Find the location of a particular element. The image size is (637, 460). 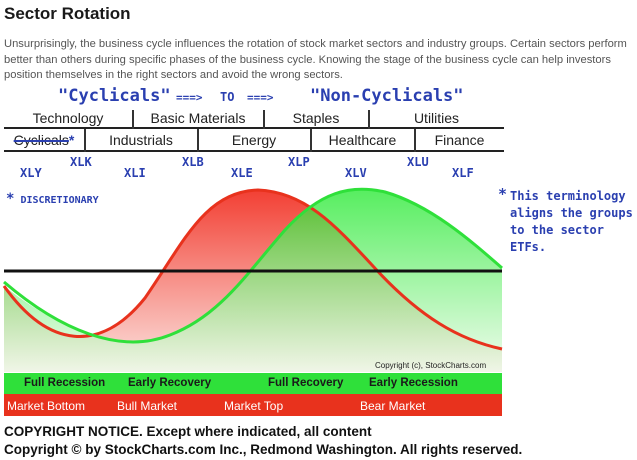

to-text: TO is located at coordinates (227, 97).